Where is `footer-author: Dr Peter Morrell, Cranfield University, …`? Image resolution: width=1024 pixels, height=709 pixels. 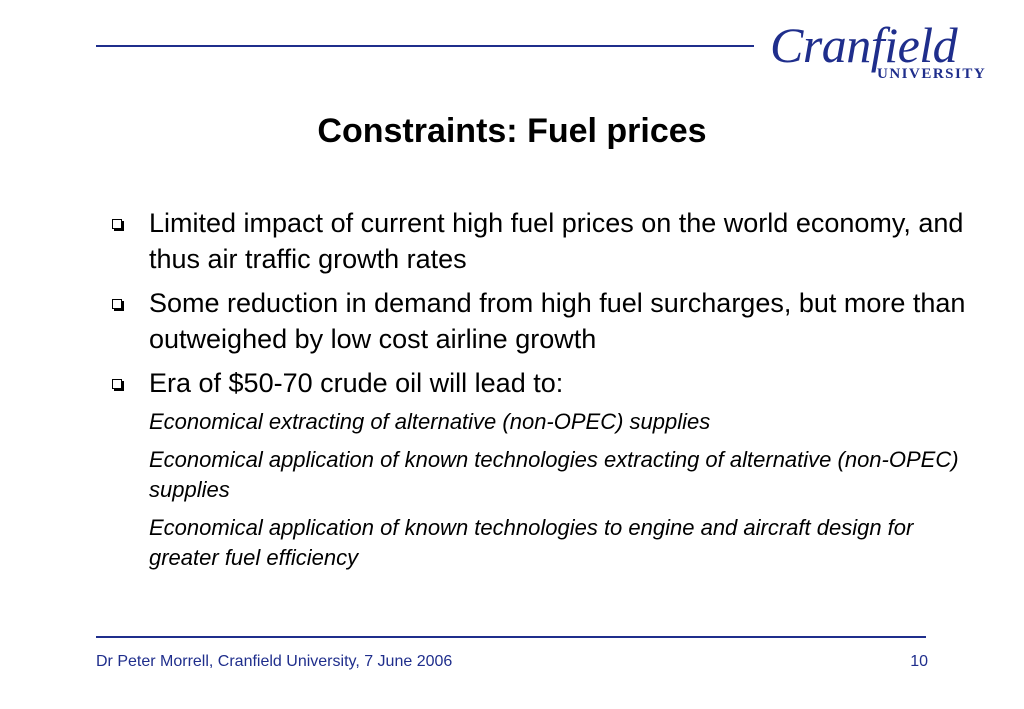
footer-author: Dr Peter Morrell, Cranfield University, … is located at coordinates (274, 661).